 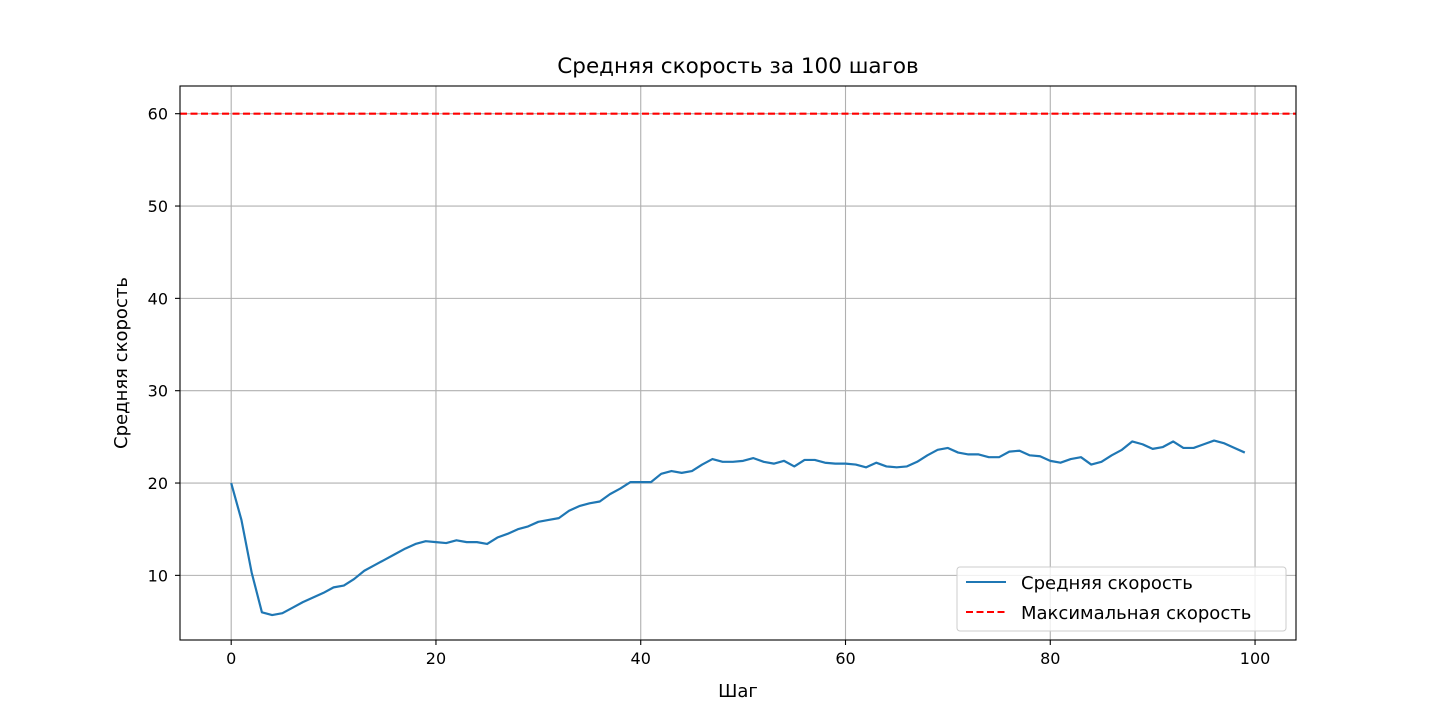 What do you see at coordinates (158, 575) in the screenshot?
I see `y-tick-label: 10` at bounding box center [158, 575].